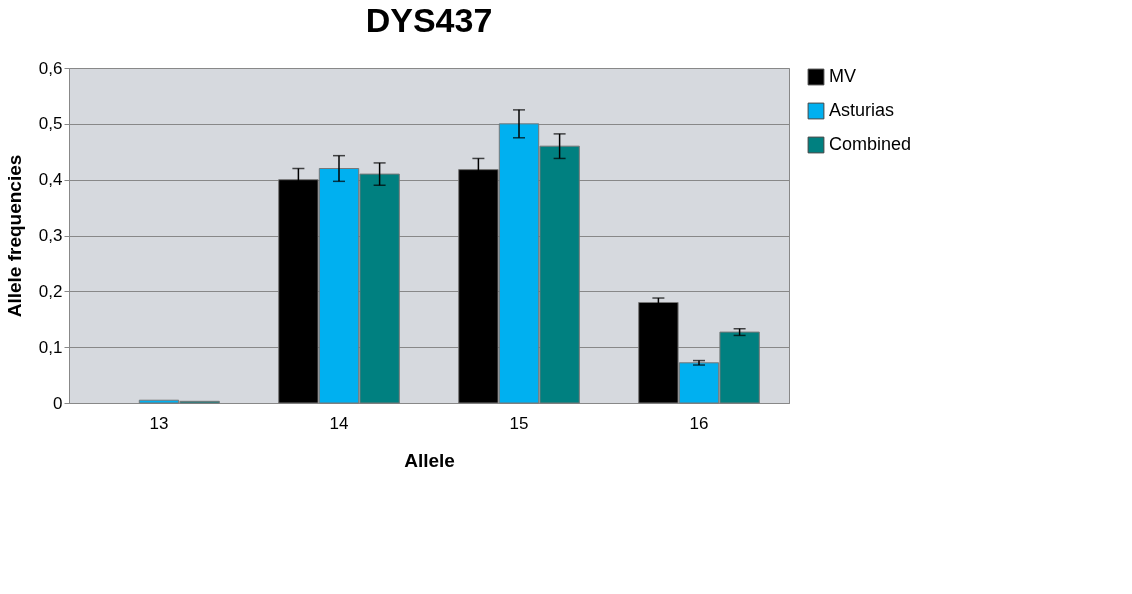 This screenshot has height=594, width=1132. I want to click on y-tick-label: 0,2, so click(50, 291).